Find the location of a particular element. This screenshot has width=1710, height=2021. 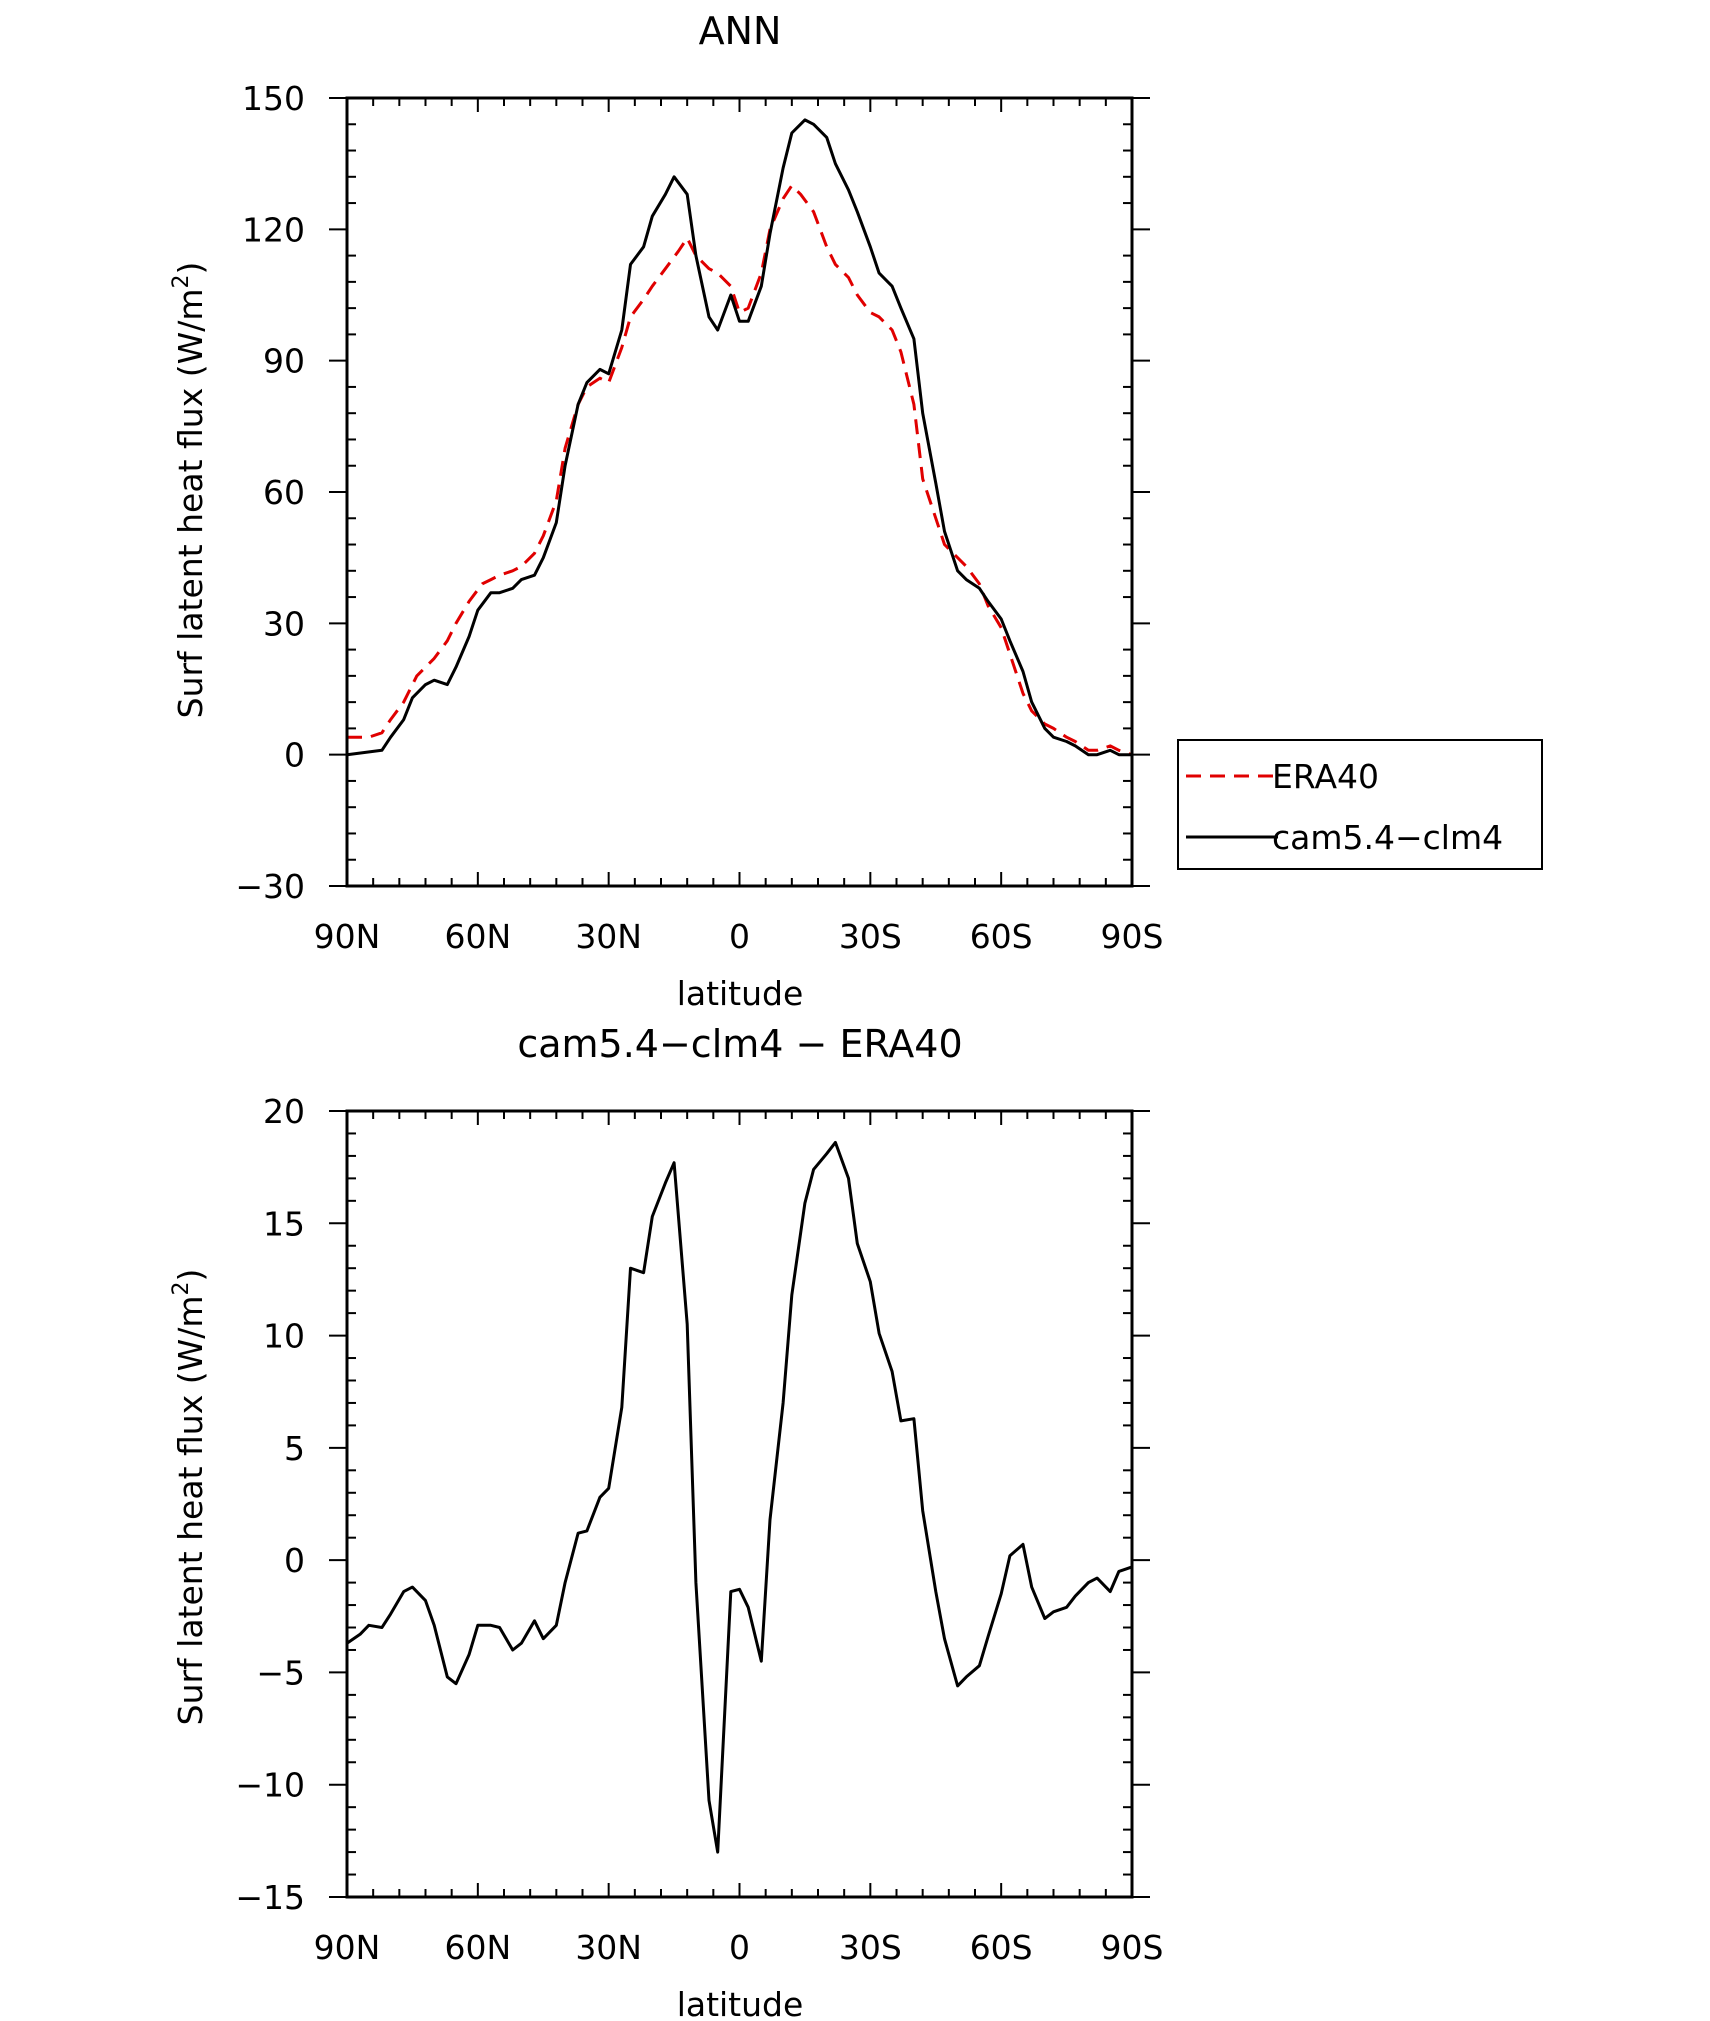

chart-top-series-1-line is located at coordinates (739, 437).